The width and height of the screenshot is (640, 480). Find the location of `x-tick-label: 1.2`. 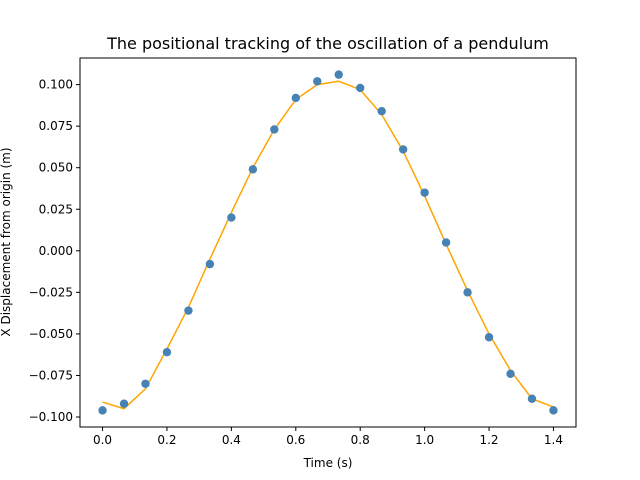

x-tick-label: 1.2 is located at coordinates (488, 440).